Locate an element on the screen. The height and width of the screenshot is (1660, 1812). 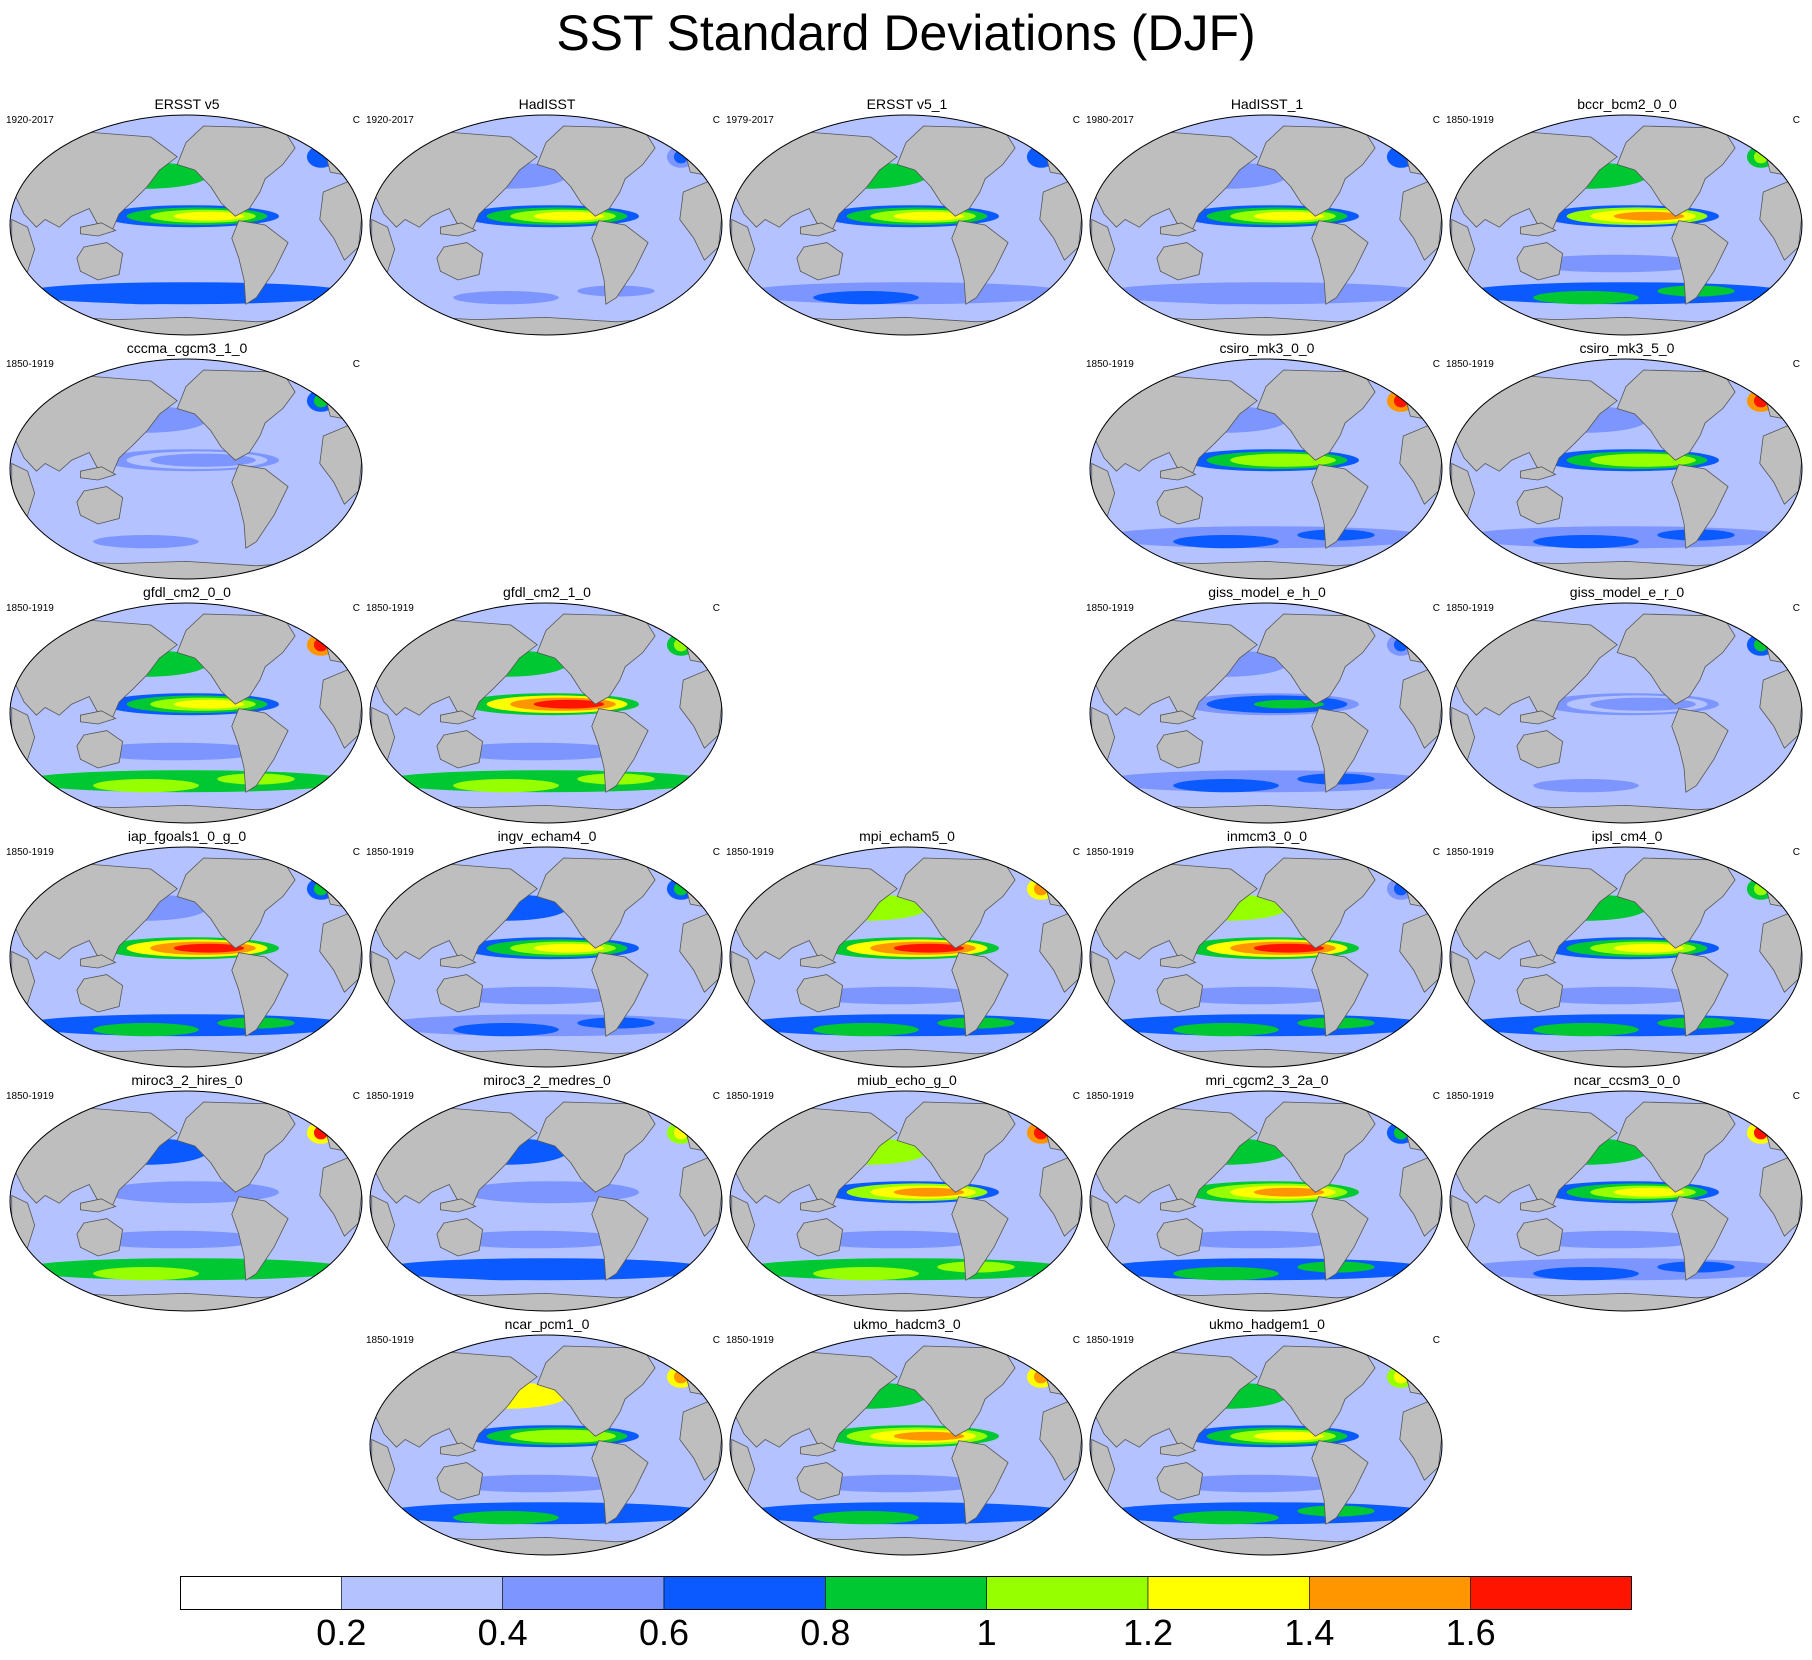
colorbar-tick-label: 0.2 is located at coordinates (341, 1632).